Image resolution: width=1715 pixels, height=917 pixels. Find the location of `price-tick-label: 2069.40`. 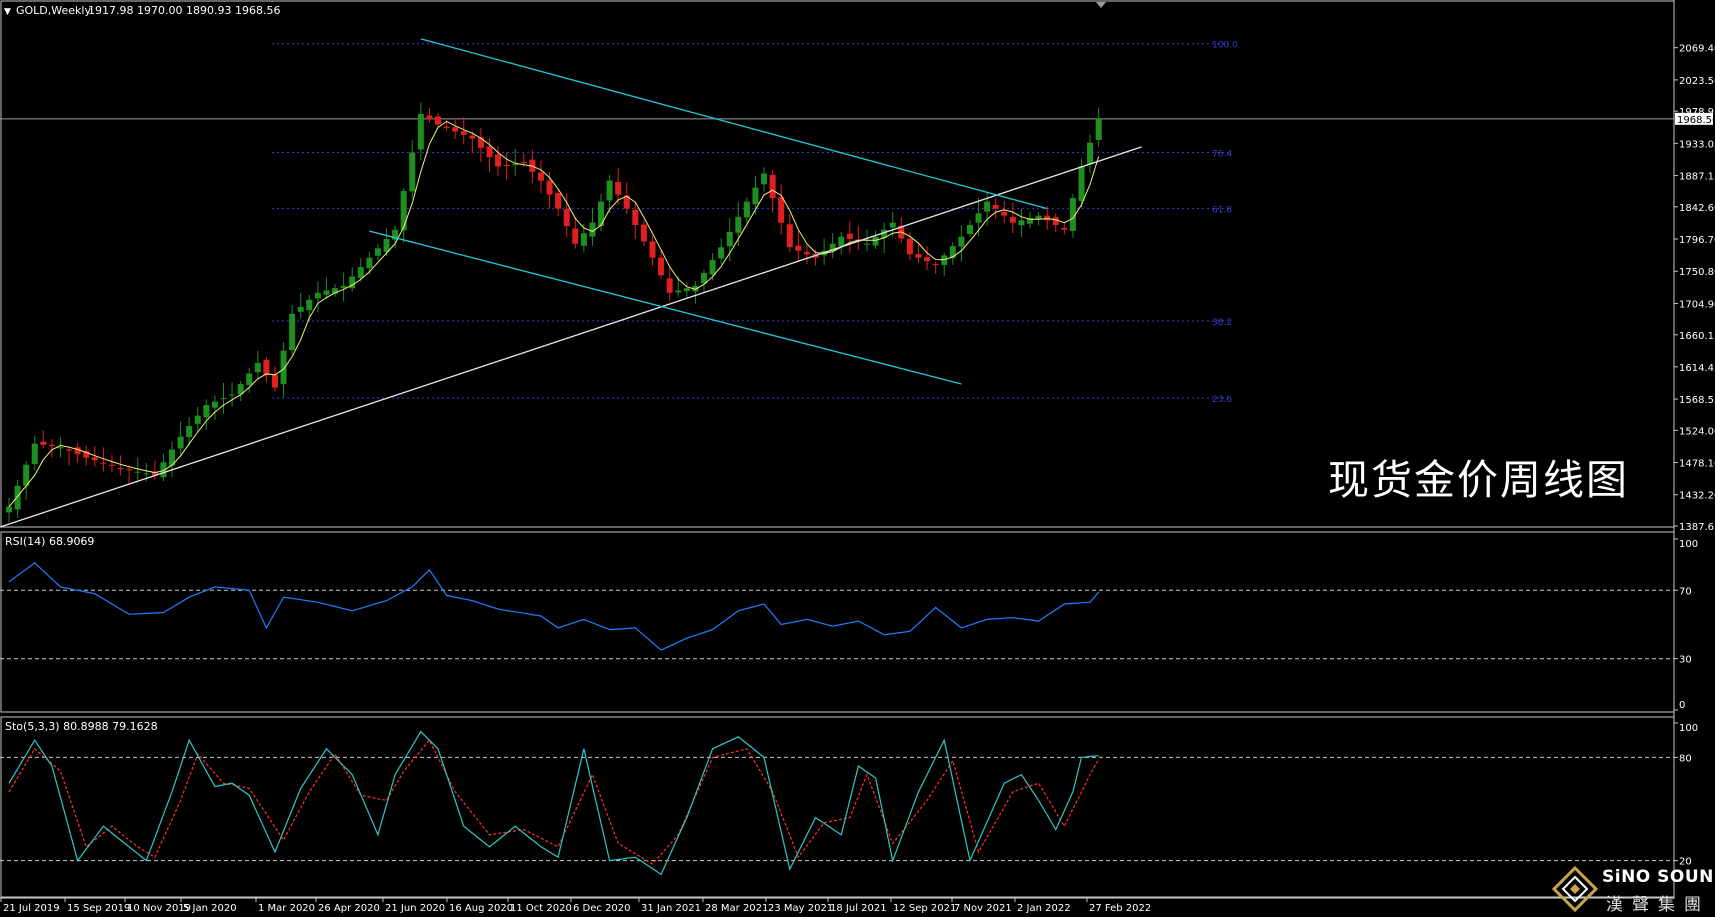

price-tick-label: 2069.40 is located at coordinates (1697, 49).